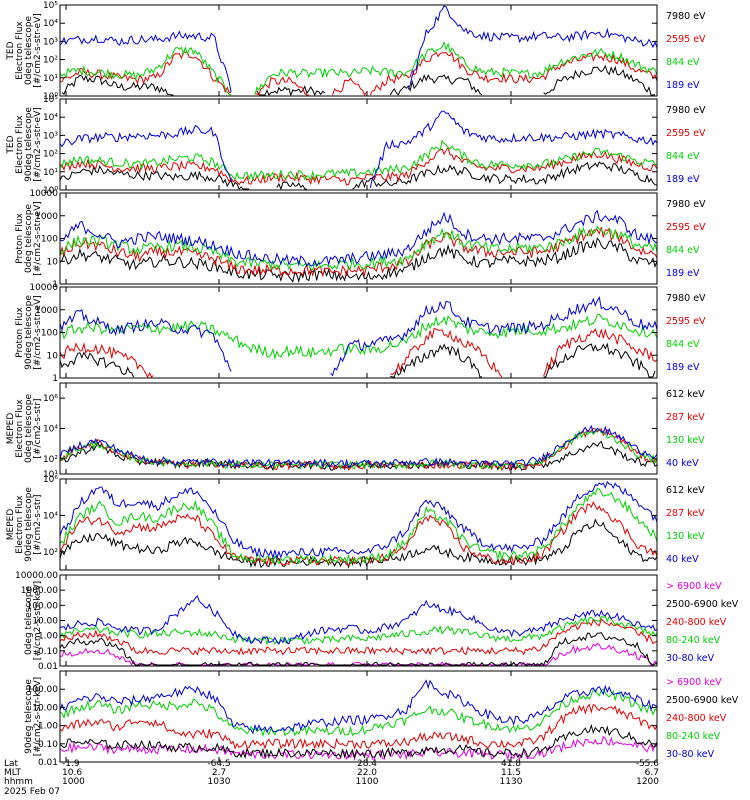 The width and height of the screenshot is (750, 800). I want to click on date-label: 2025 Feb 07, so click(32, 792).